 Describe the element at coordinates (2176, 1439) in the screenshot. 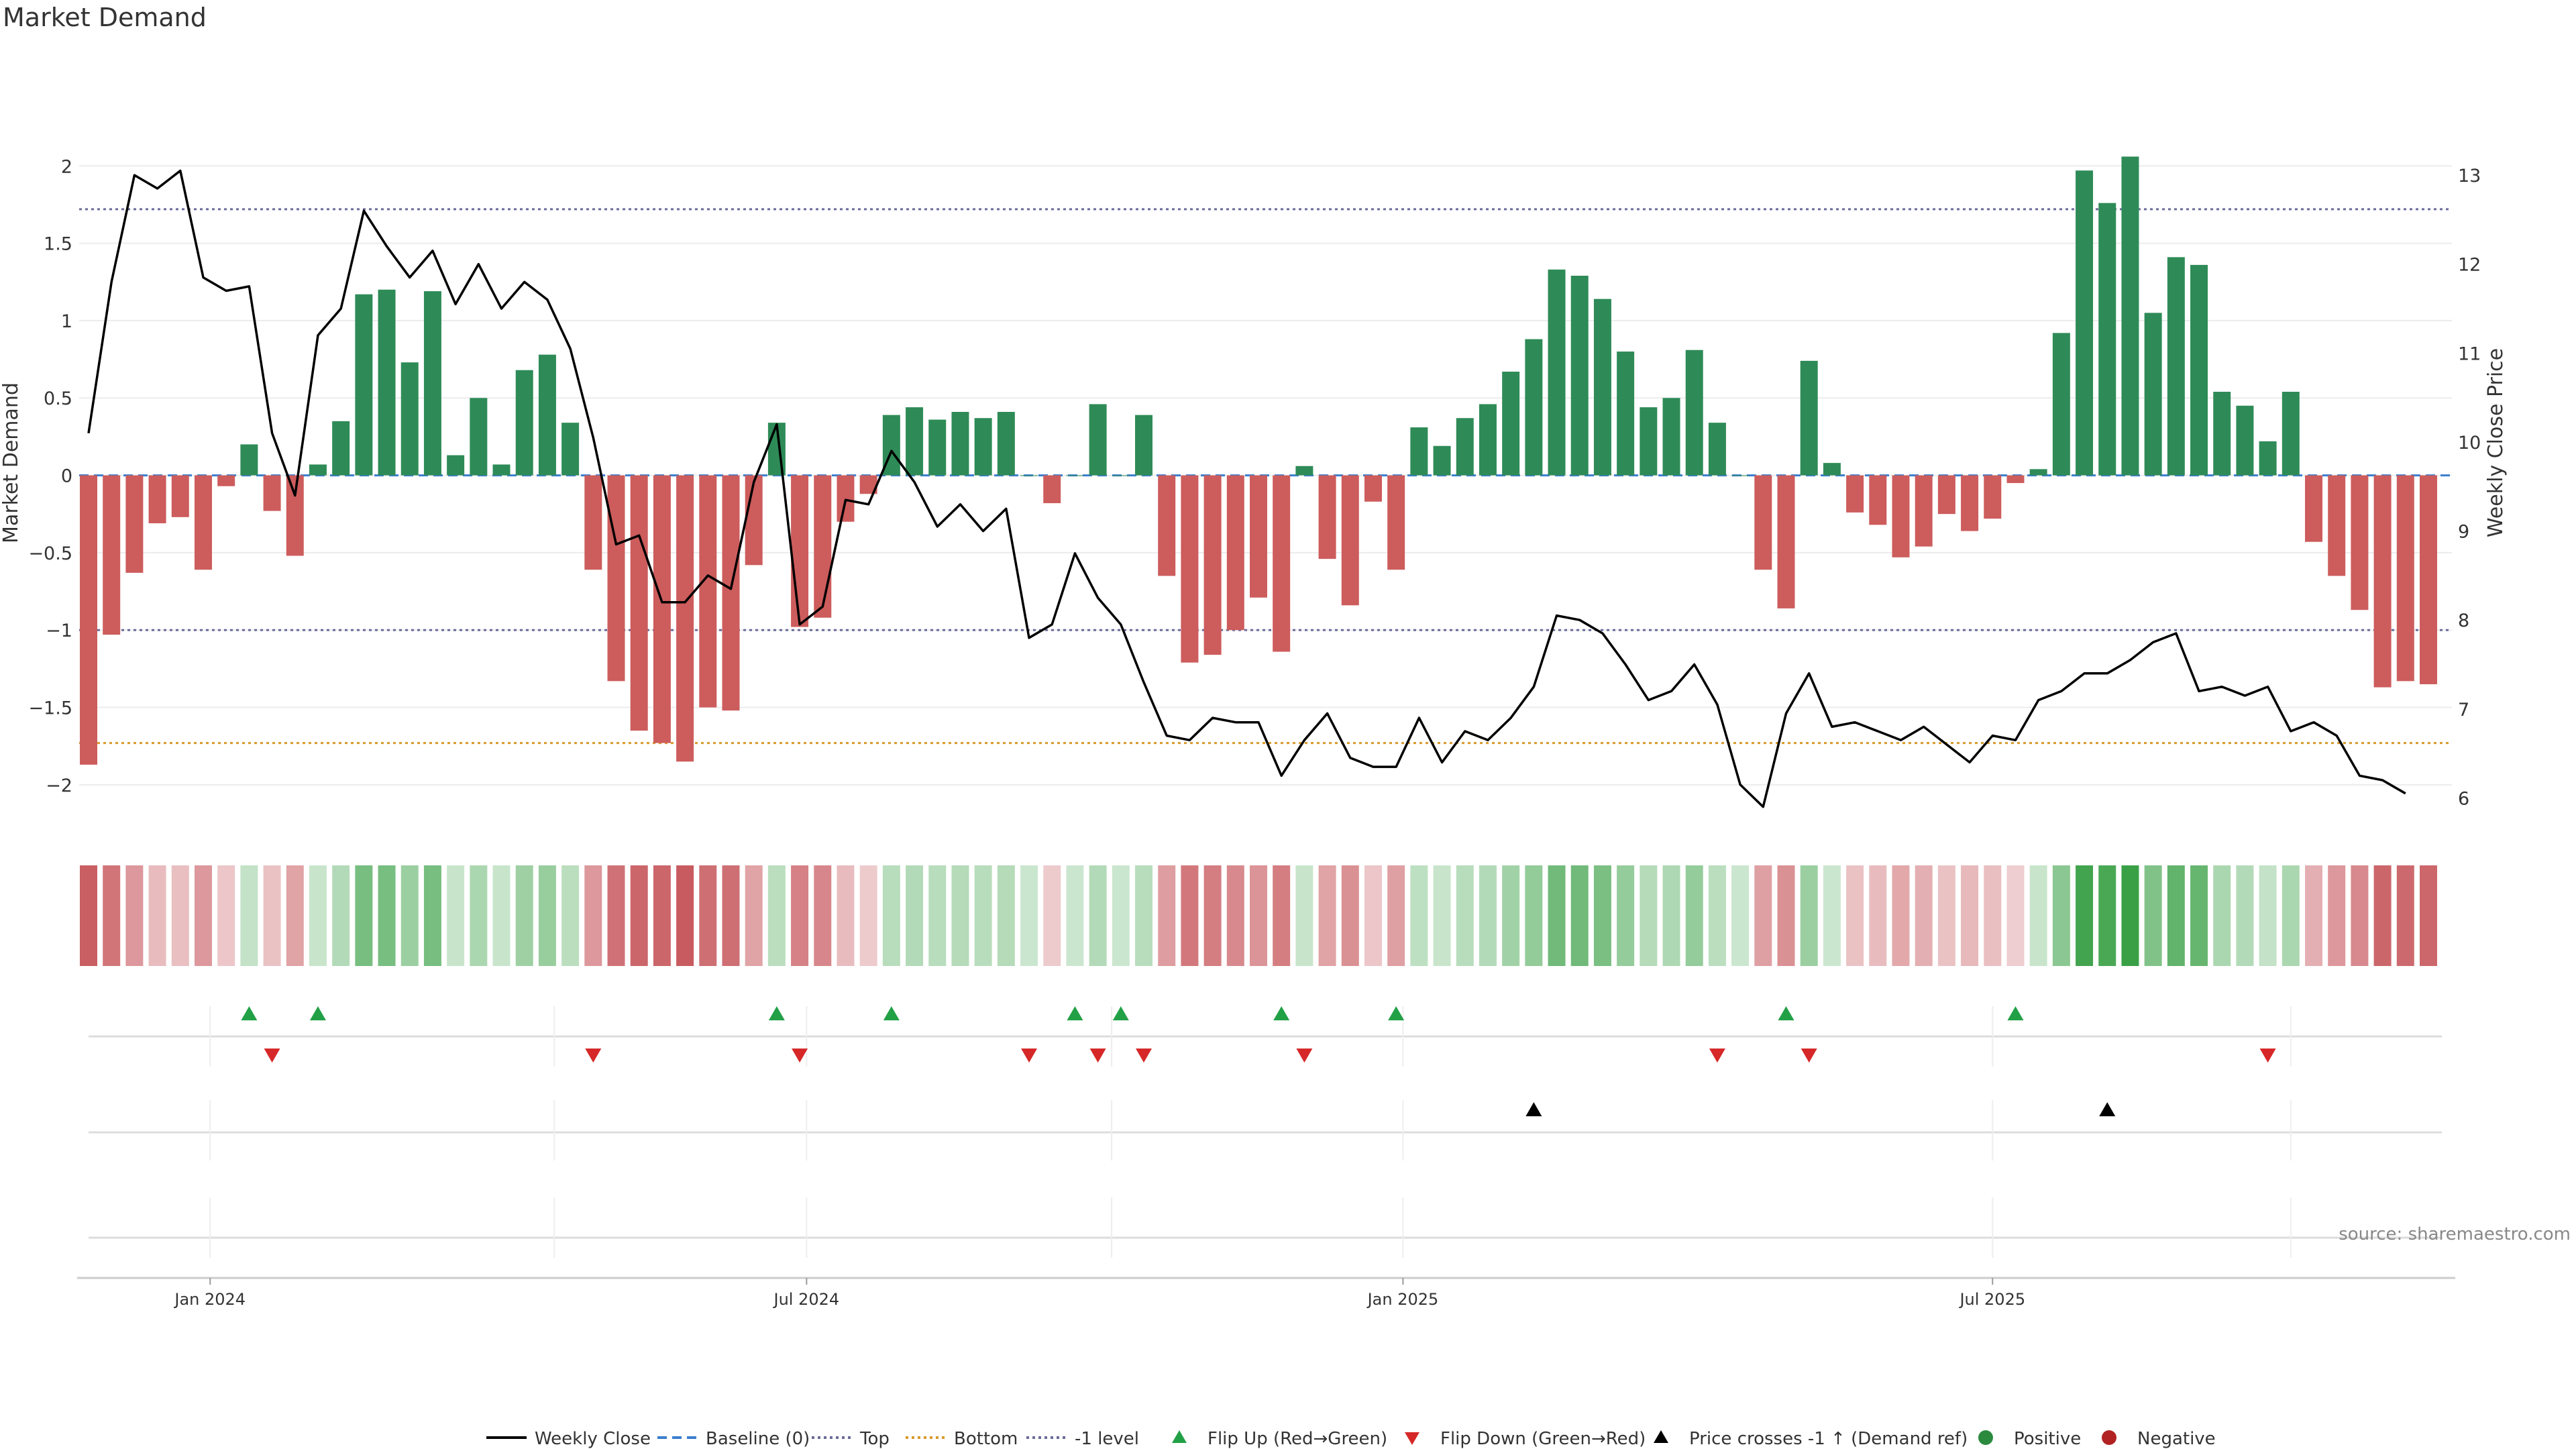

I see `legend-label: Negative` at that location.